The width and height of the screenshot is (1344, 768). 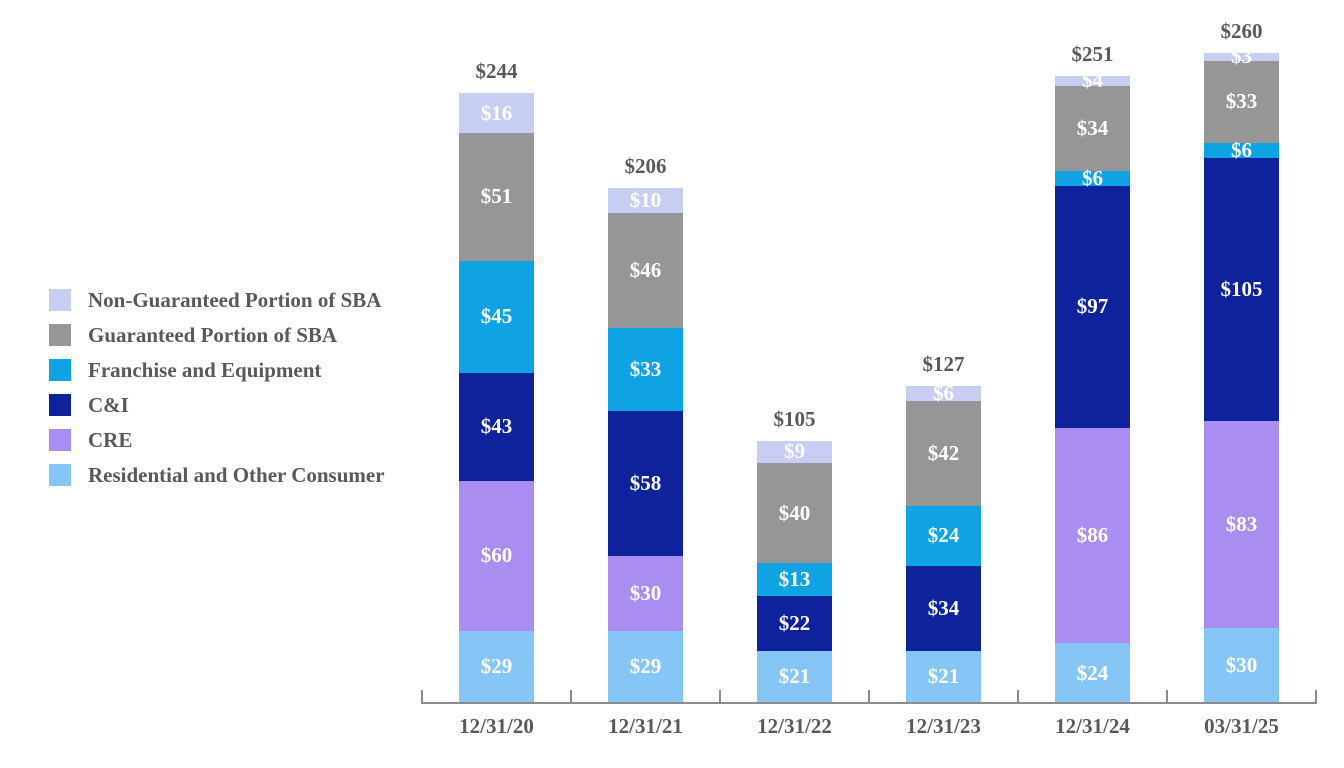 What do you see at coordinates (943, 363) in the screenshot?
I see `bar-total-label: $127` at bounding box center [943, 363].